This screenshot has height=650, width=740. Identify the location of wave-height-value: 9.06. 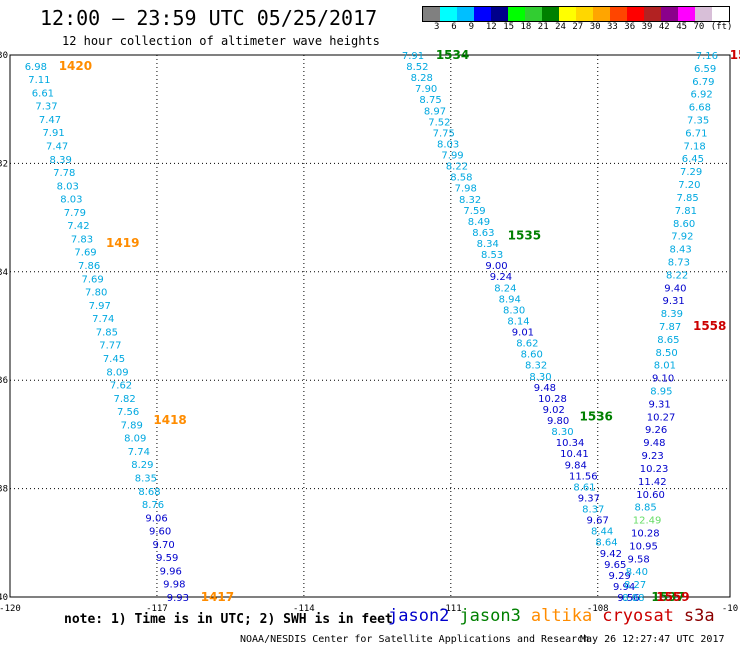
(156, 518).